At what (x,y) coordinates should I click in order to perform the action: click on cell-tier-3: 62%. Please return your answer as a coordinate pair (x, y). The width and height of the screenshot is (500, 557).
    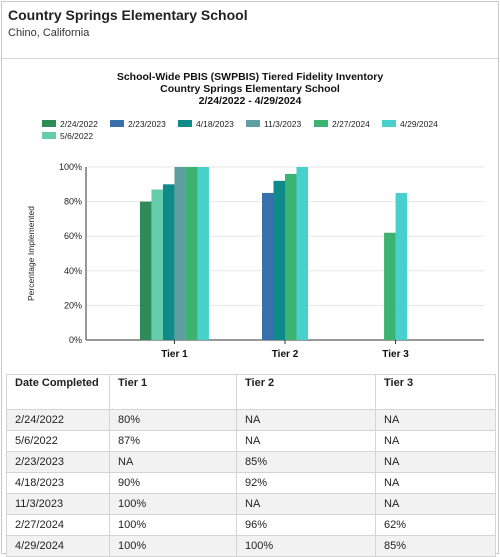
    Looking at the image, I should click on (435, 525).